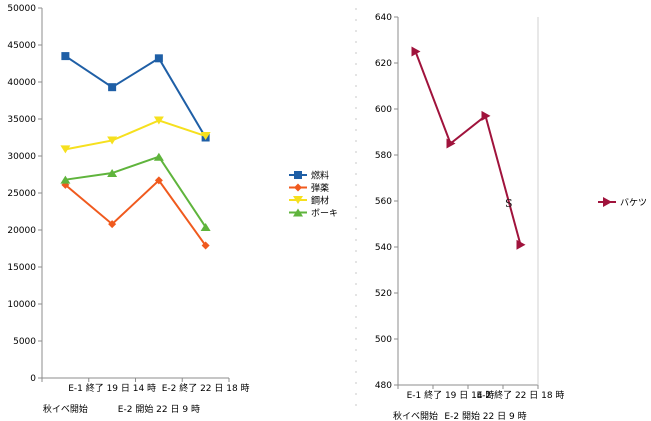  What do you see at coordinates (21, 9) in the screenshot?
I see `y-tick-label: 50000` at bounding box center [21, 9].